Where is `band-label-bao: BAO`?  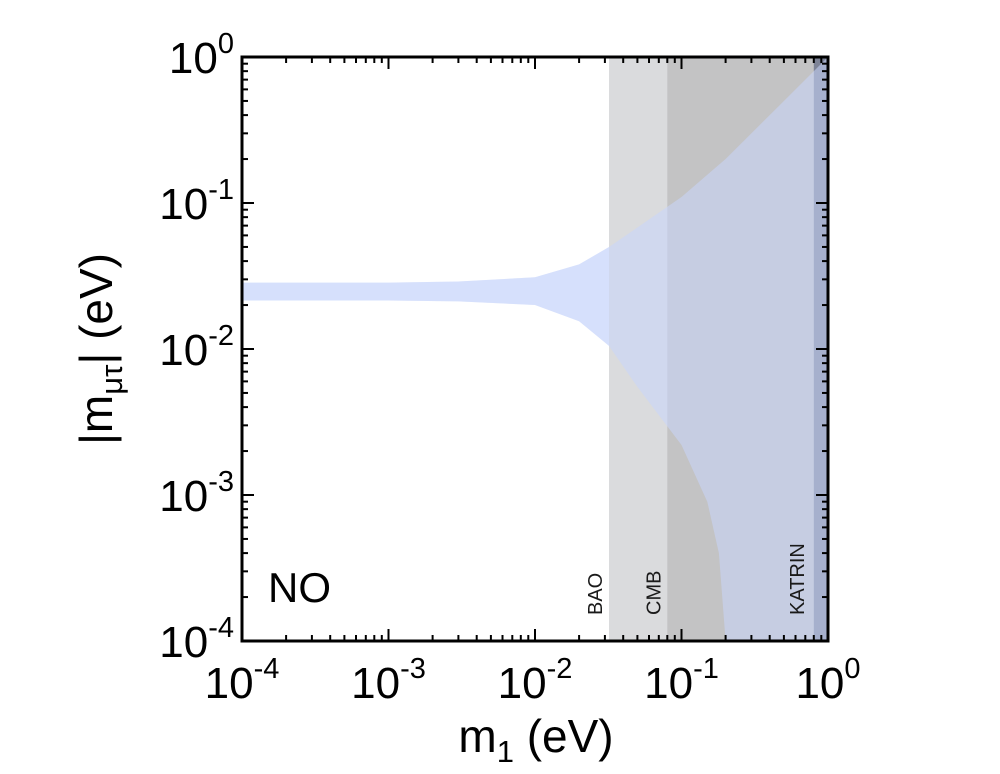 band-label-bao: BAO is located at coordinates (596, 594).